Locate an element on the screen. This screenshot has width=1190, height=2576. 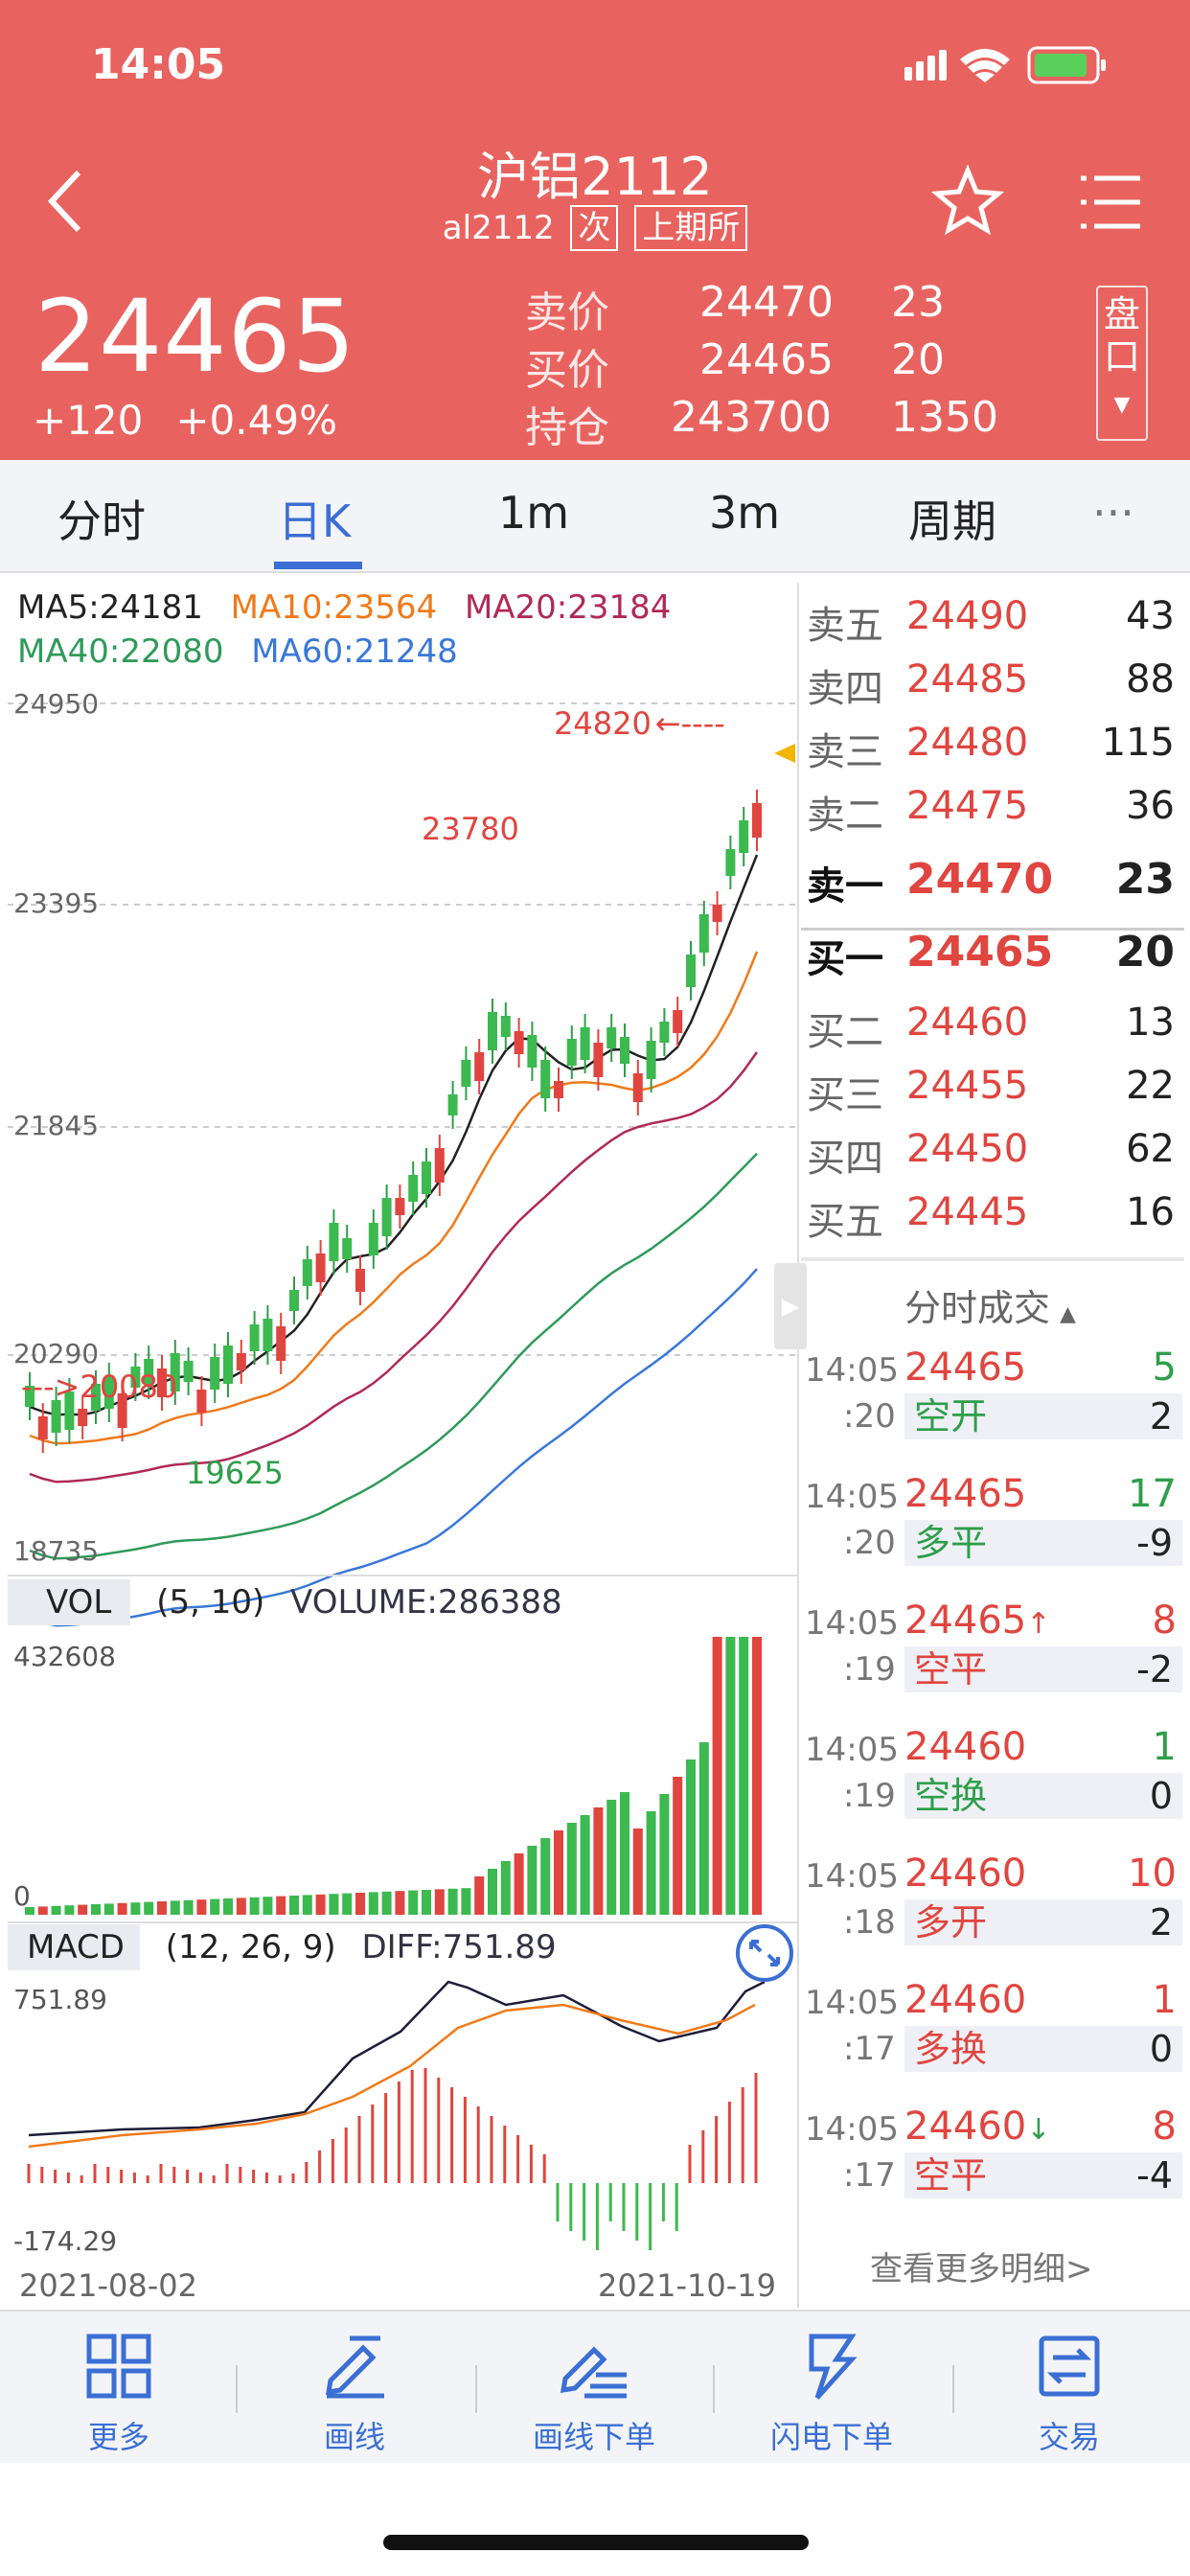
triangle-up-icon: ▲ is located at coordinates (1068, 1314).